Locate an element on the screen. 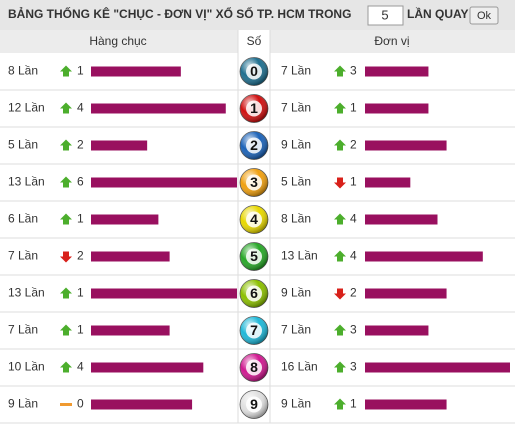 Image resolution: width=515 pixels, height=429 pixels. ball-digit: 4 is located at coordinates (254, 219).